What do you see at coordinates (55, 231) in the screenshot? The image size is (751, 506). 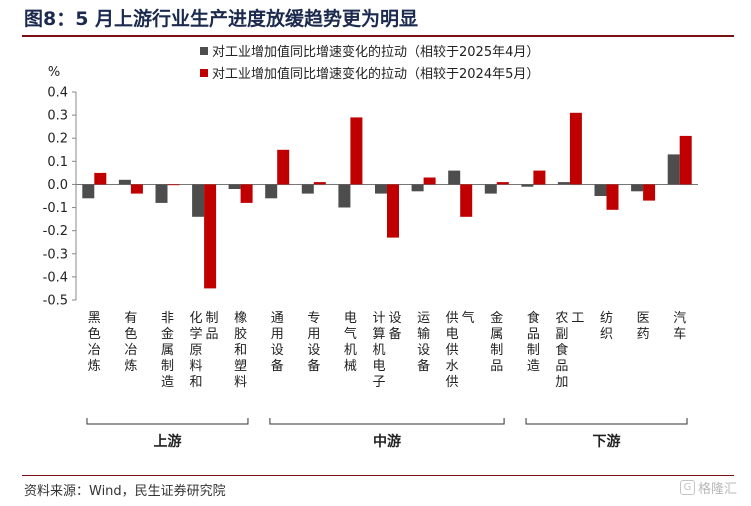 I see `y-tick-label: -0.2` at bounding box center [55, 231].